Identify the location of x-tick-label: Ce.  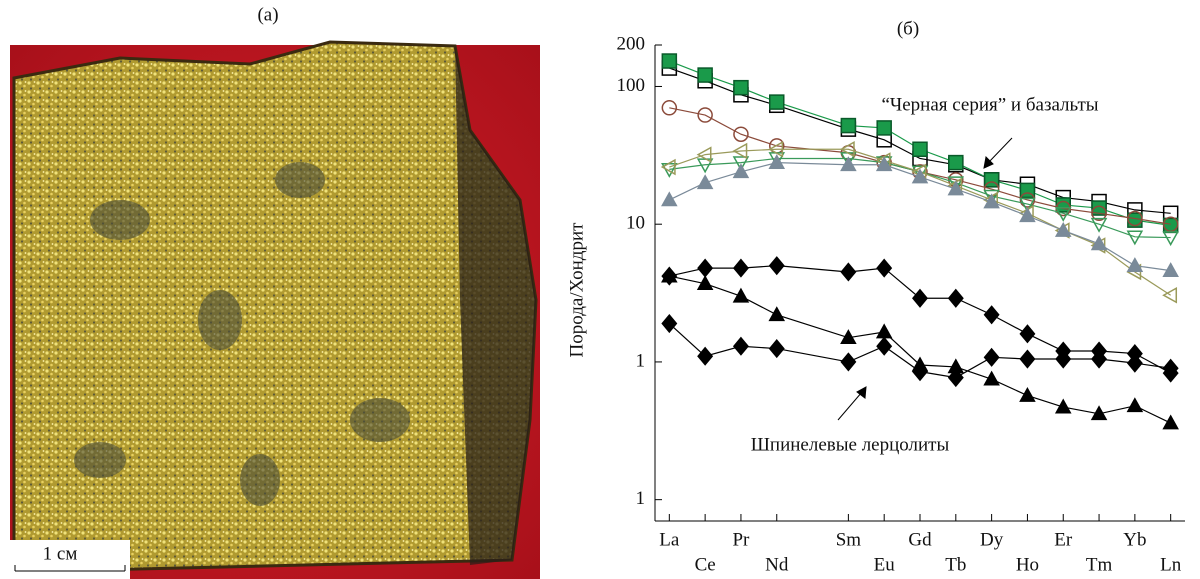
(705, 564).